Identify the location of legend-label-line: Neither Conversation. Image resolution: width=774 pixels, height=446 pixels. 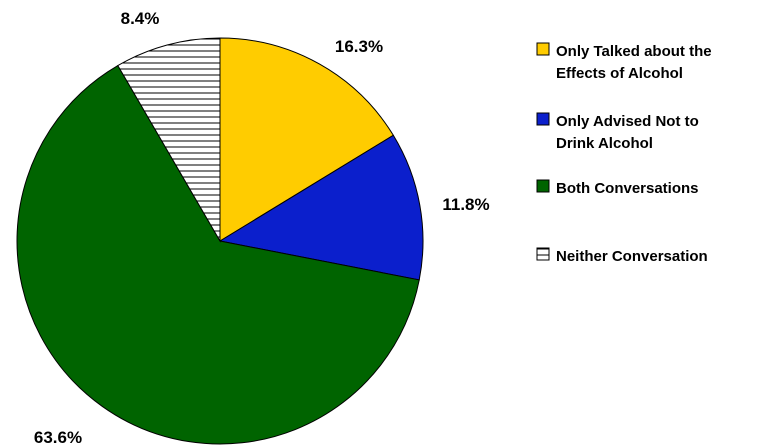
(632, 256).